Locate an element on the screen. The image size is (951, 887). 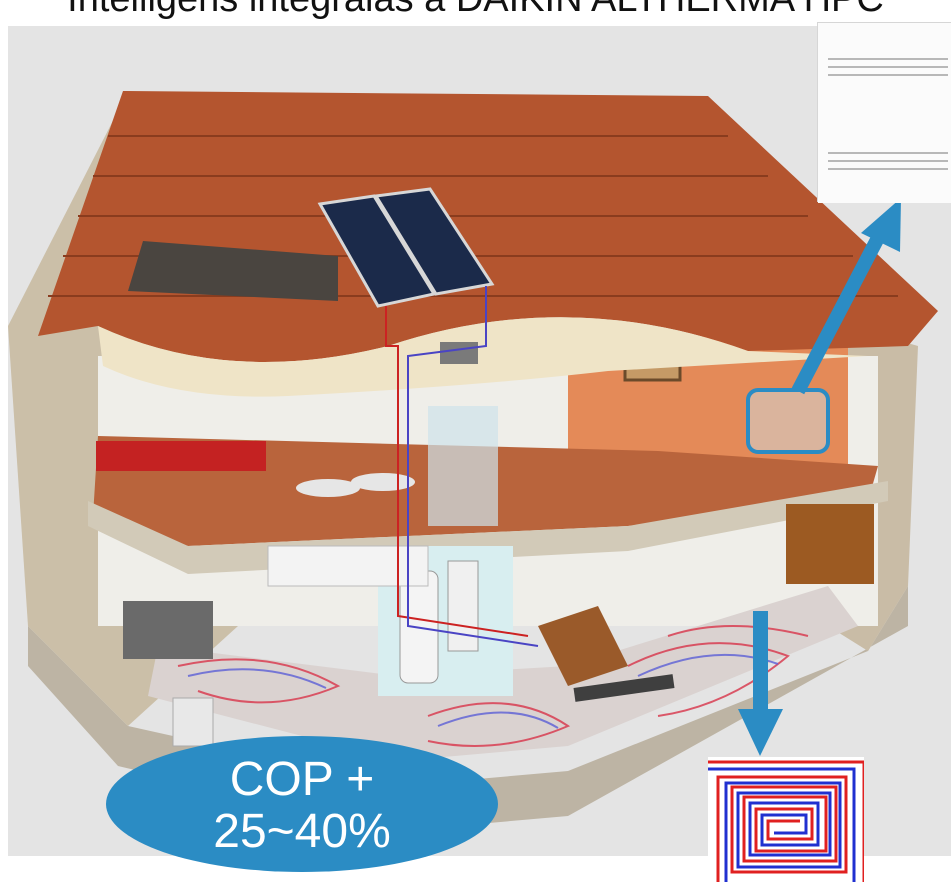
upper-wall-red is located at coordinates (181, 456).